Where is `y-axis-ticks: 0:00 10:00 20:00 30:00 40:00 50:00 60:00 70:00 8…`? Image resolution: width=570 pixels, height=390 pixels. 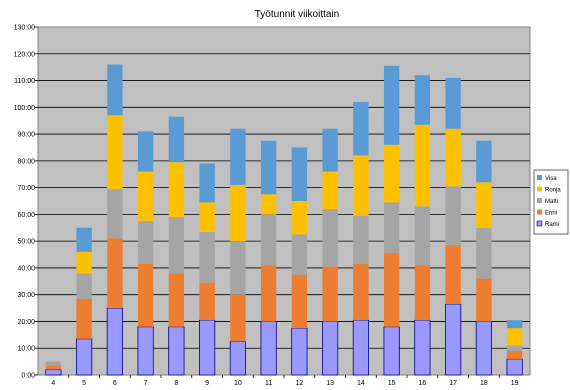
y-axis-ticks: 0:00 10:00 20:00 30:00 40:00 50:00 60:00 70:00 8… is located at coordinates (26, 202).